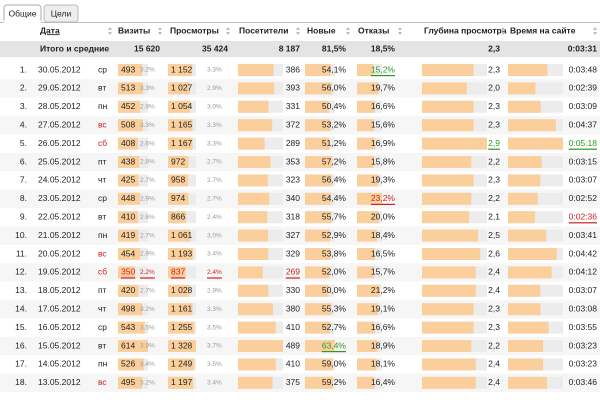 The height and width of the screenshot is (400, 600). I want to click on cell: 3.5%, so click(214, 327).